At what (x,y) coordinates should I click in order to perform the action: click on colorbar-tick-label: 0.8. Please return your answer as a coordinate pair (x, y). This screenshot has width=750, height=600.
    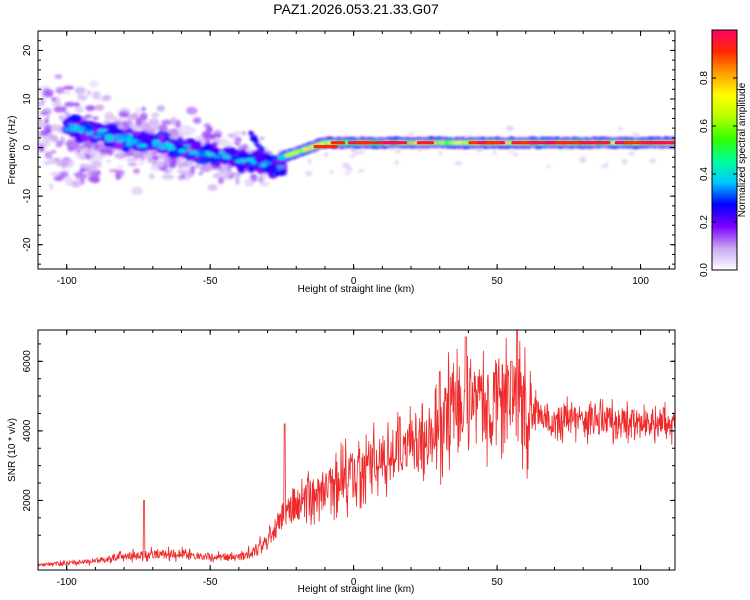
    Looking at the image, I should click on (704, 78).